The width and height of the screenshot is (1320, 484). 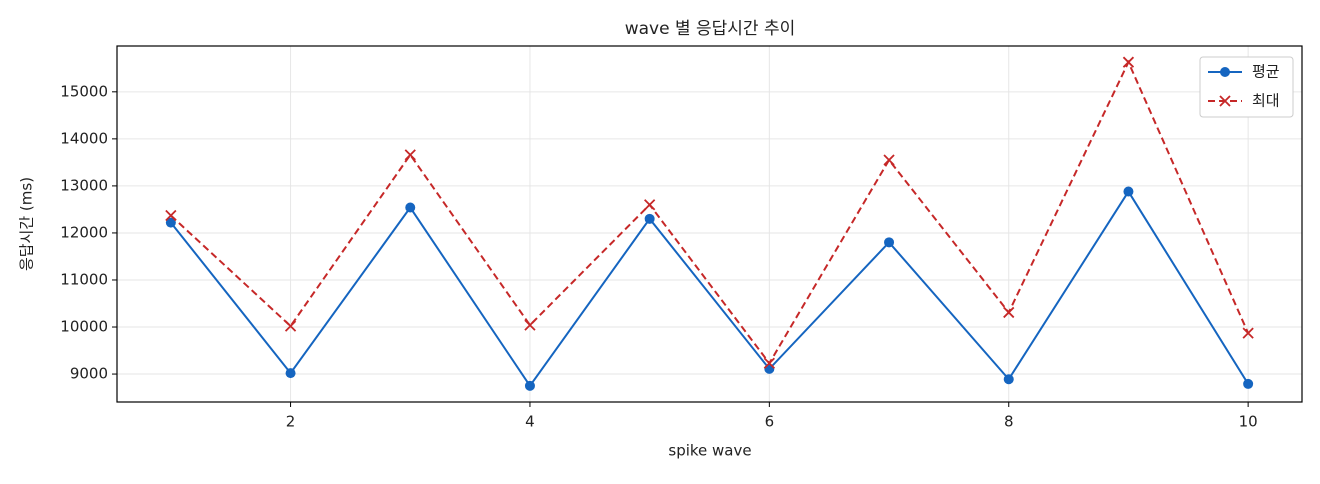 What do you see at coordinates (1266, 72) in the screenshot?
I see `legend-label: 평균` at bounding box center [1266, 72].